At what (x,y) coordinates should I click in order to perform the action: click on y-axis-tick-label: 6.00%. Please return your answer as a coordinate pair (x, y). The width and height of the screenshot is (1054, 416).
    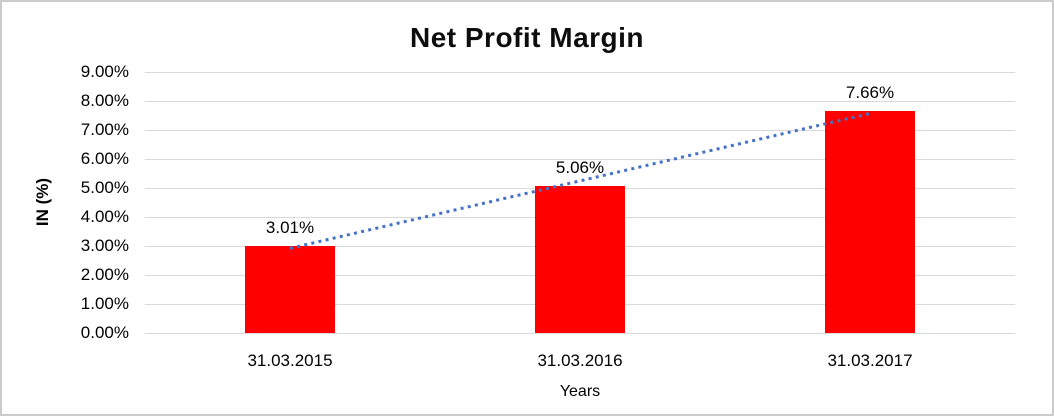
    Looking at the image, I should click on (104, 158).